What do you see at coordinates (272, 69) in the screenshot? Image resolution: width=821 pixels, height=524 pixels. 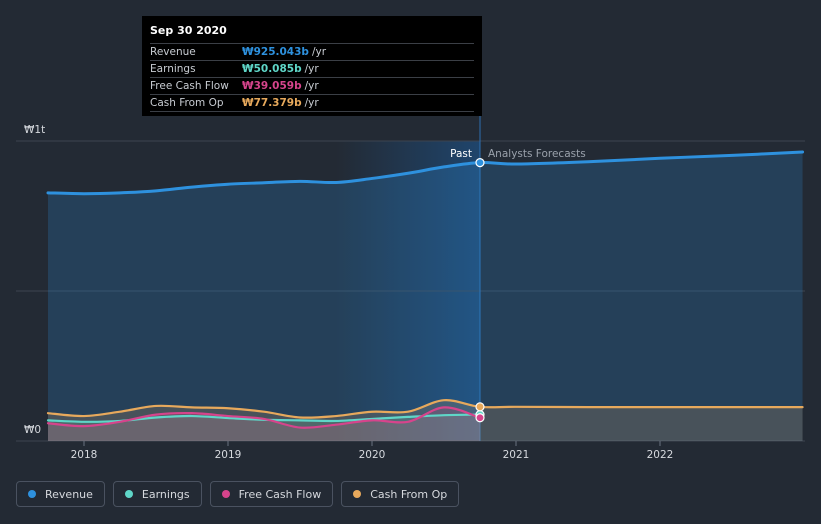 I see `tooltip-value: ₩50.085b` at bounding box center [272, 69].